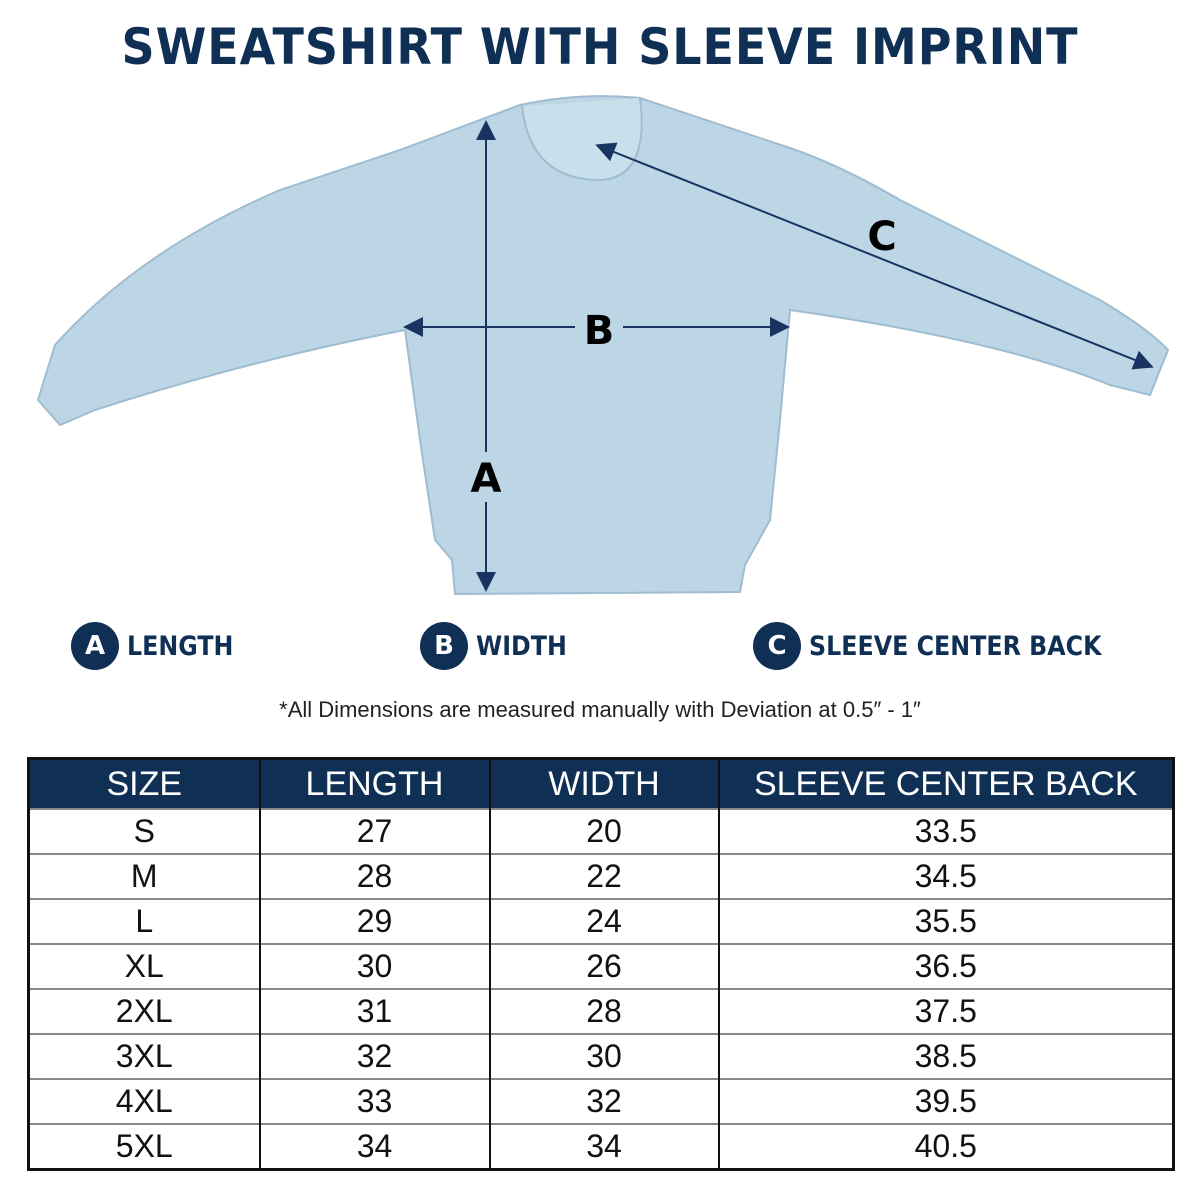 Image resolution: width=1200 pixels, height=1200 pixels. I want to click on table-row: 2XL 31 28 37.5, so click(601, 1011).